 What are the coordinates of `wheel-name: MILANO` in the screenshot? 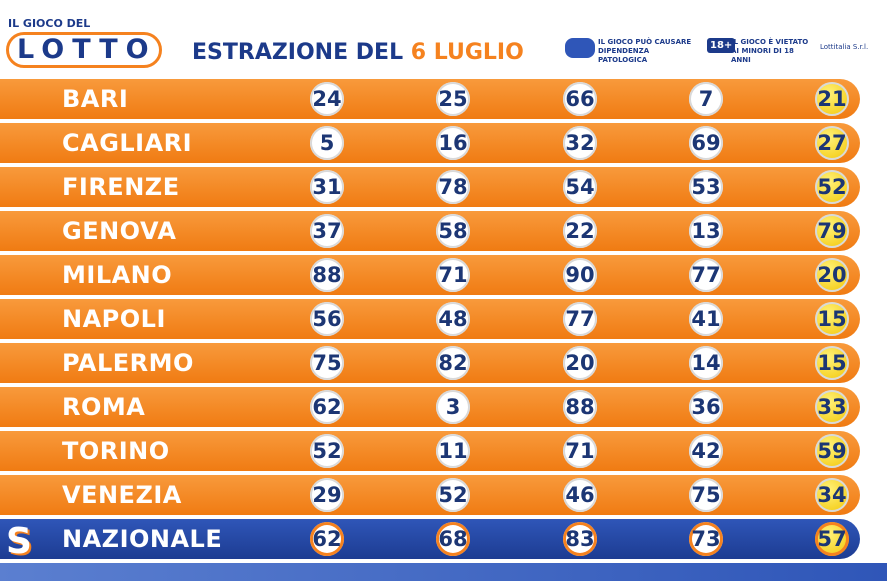 It's located at (117, 275).